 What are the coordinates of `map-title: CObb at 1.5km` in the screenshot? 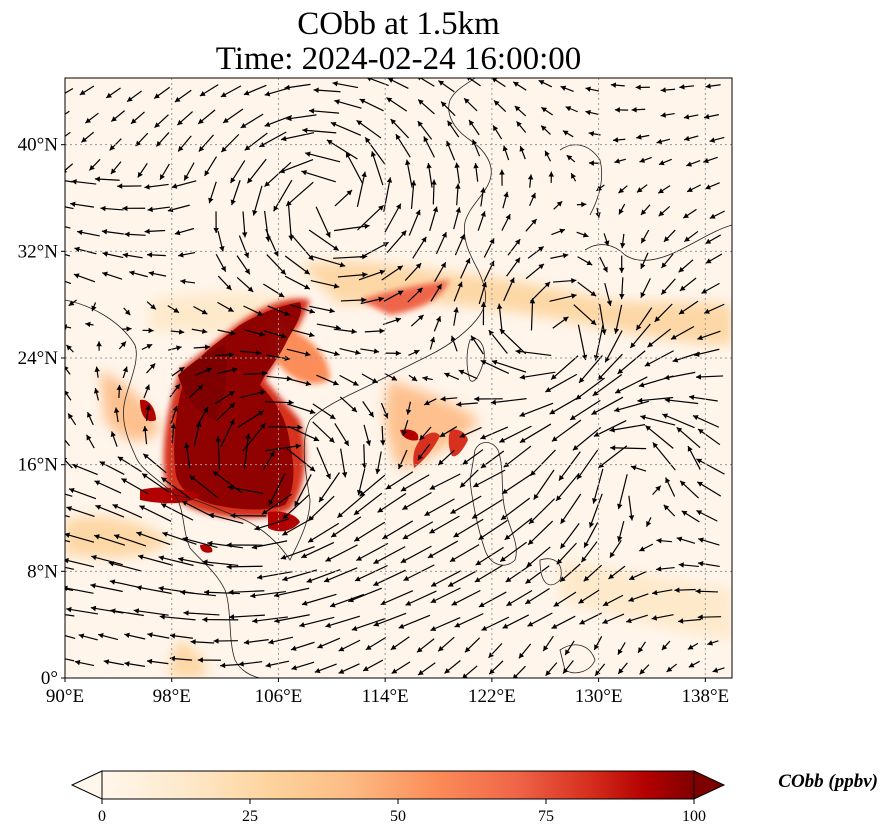 It's located at (398, 24).